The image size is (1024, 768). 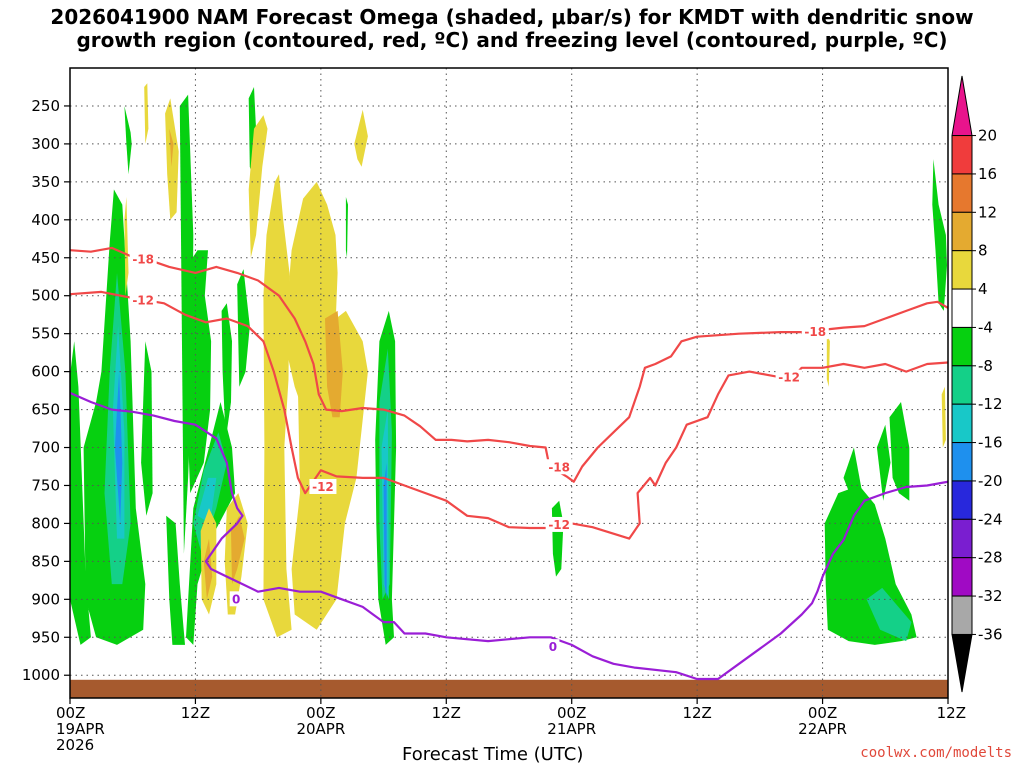 I want to click on contour-label: 0, so click(x=236, y=599).